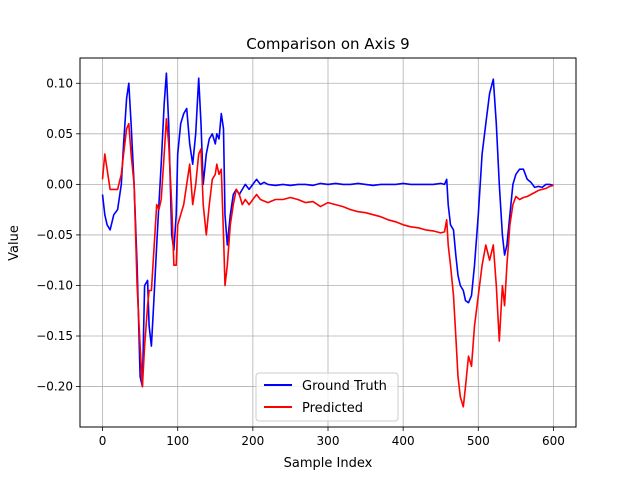 This screenshot has width=640, height=480. I want to click on y-tick-label: −0.20, so click(54, 387).